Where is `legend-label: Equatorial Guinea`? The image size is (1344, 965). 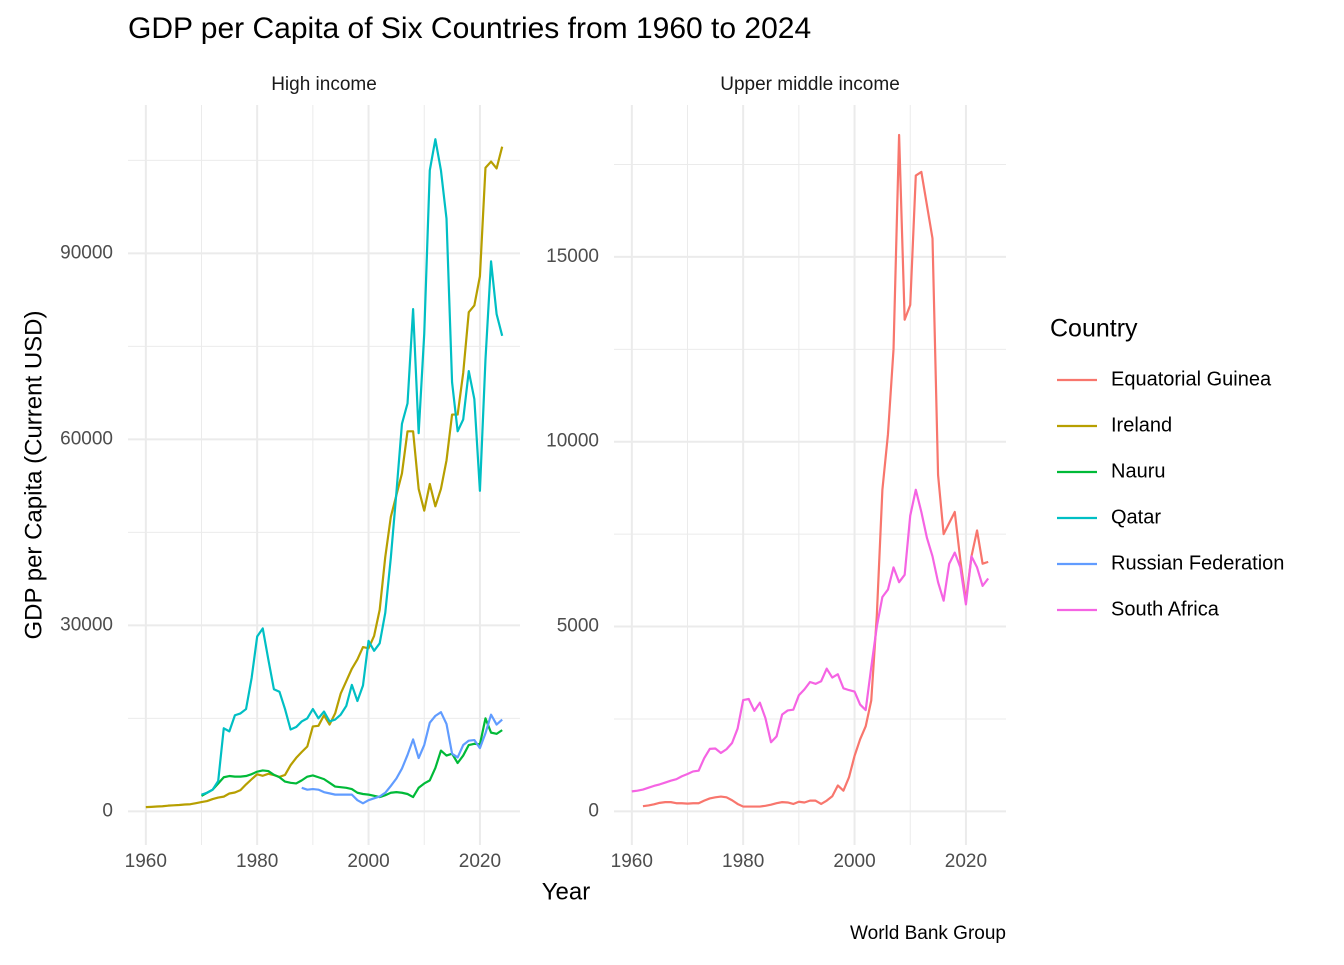
legend-label: Equatorial Guinea is located at coordinates (1191, 379).